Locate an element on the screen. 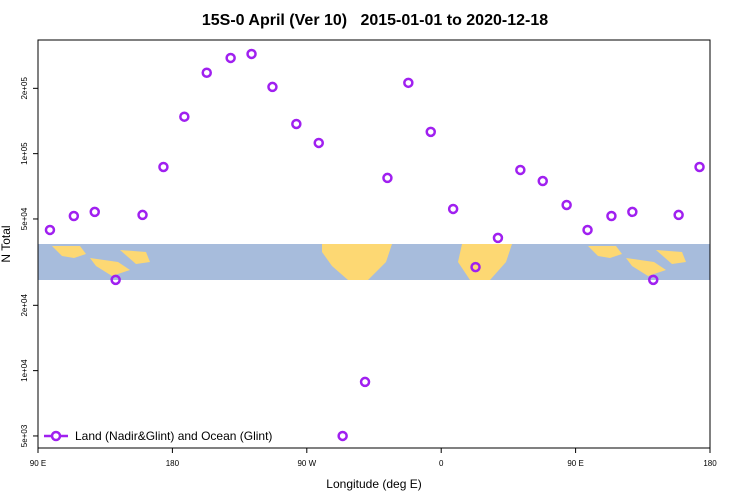 The width and height of the screenshot is (750, 500). y-tick-label: 5e+03 is located at coordinates (24, 435).